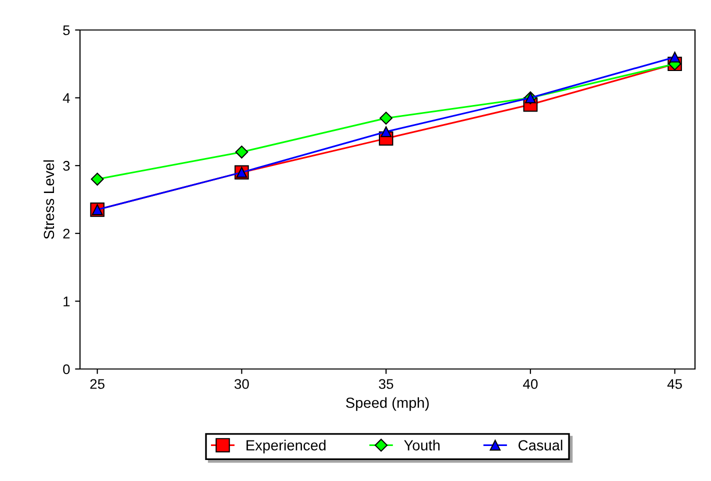 This screenshot has height=481, width=711. What do you see at coordinates (286, 447) in the screenshot?
I see `legend-label: Experienced` at bounding box center [286, 447].